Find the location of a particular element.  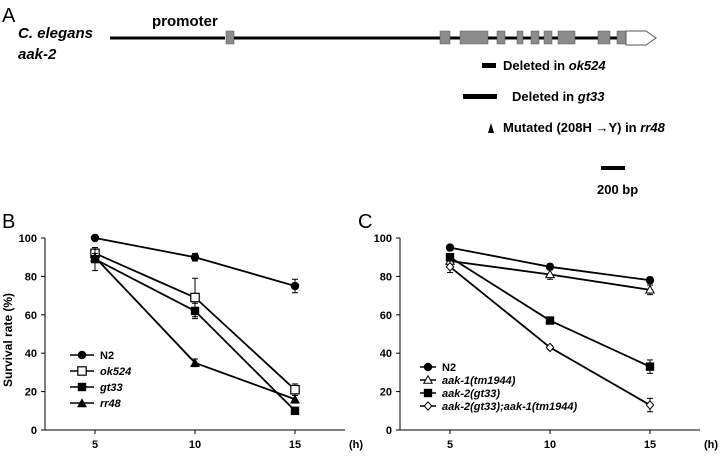

promoter-label: promoter is located at coordinates (185, 21).